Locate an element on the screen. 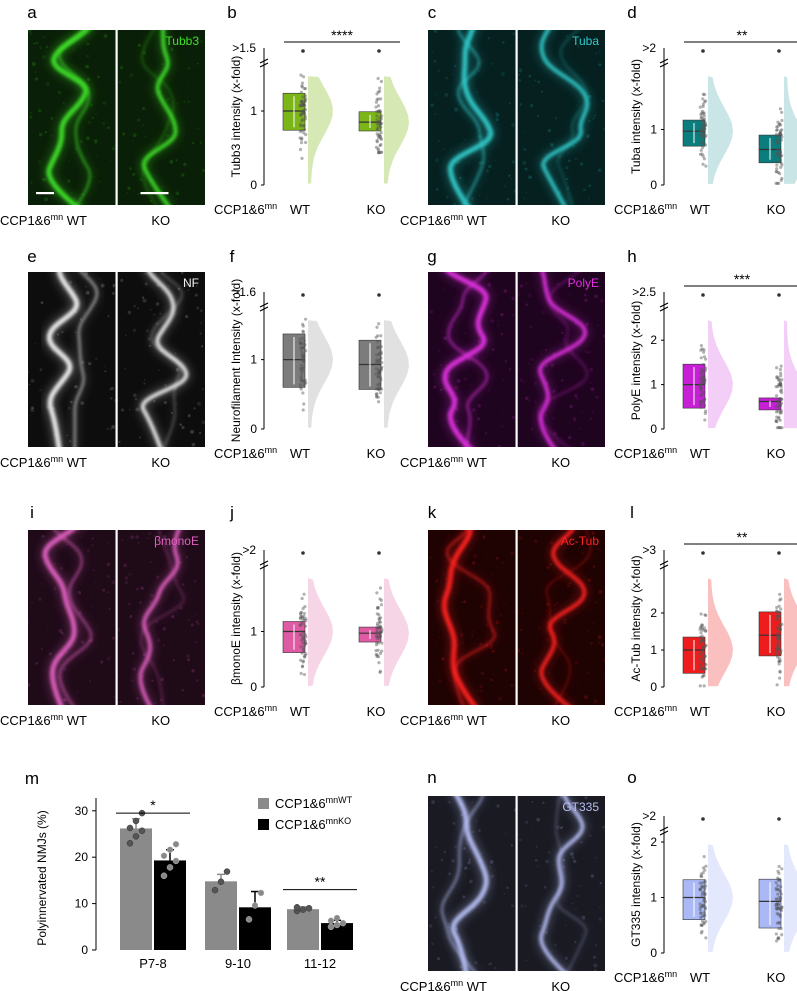 The height and width of the screenshot is (991, 797). legend-swatch is located at coordinates (263, 803).